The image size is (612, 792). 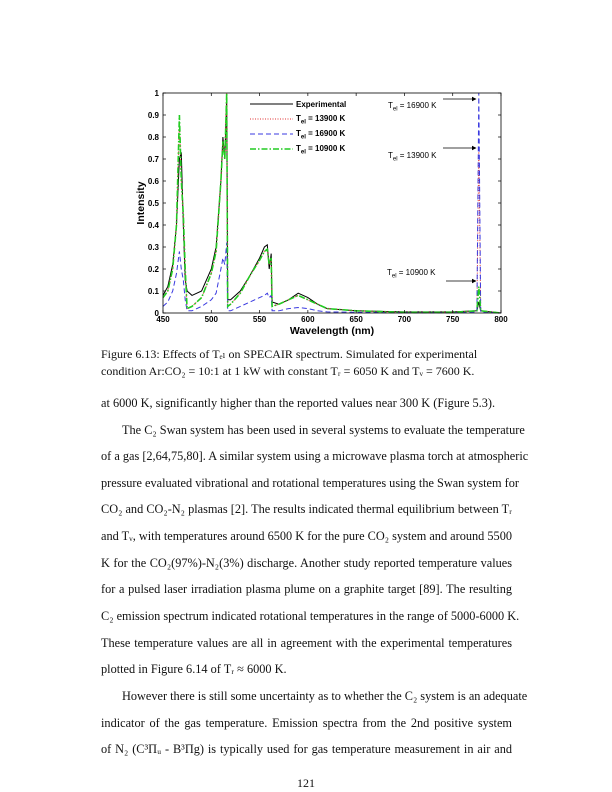 What do you see at coordinates (154, 203) in the screenshot?
I see `y-tick-label: 0.5` at bounding box center [154, 203].